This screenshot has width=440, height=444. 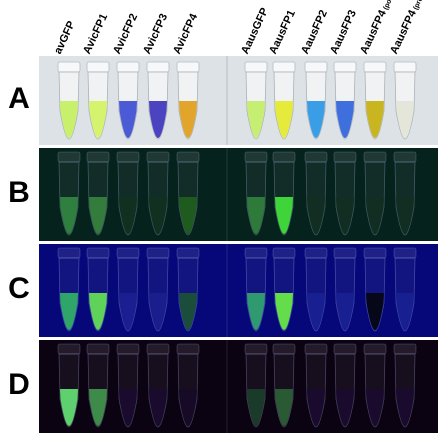 What do you see at coordinates (343, 32) in the screenshot?
I see `column-label-8: AausFP3` at bounding box center [343, 32].